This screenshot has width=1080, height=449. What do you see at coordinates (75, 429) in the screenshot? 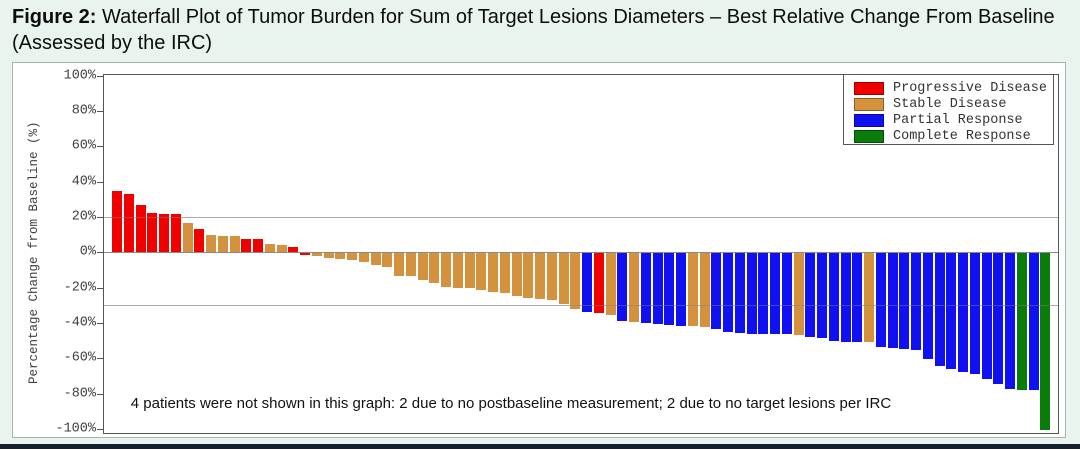
I see `y-tick-label: -100%` at bounding box center [75, 429].